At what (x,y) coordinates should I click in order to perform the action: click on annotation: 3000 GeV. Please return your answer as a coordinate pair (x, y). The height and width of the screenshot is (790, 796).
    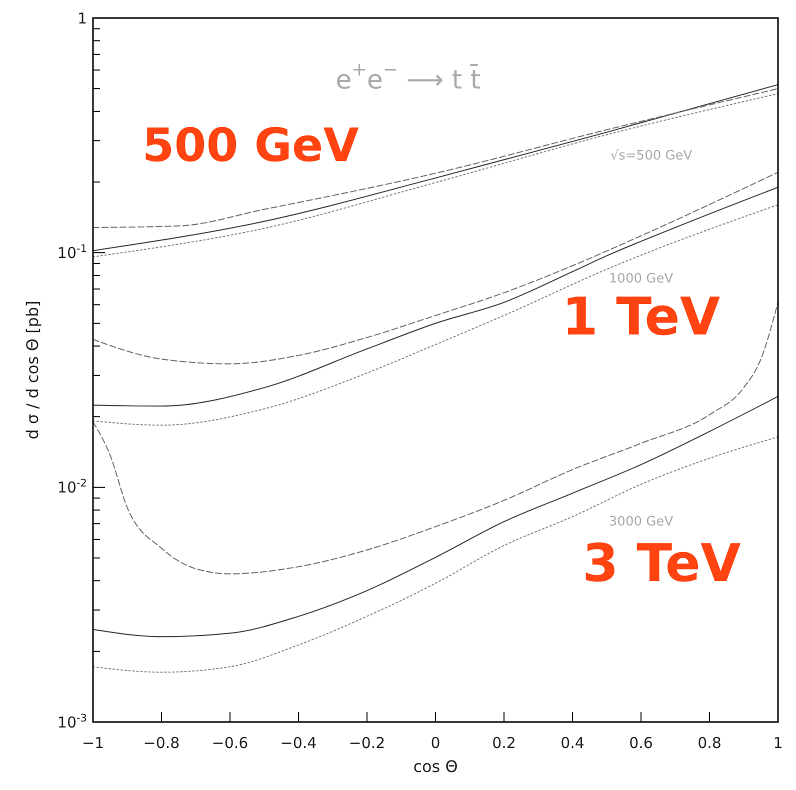
    Looking at the image, I should click on (641, 521).